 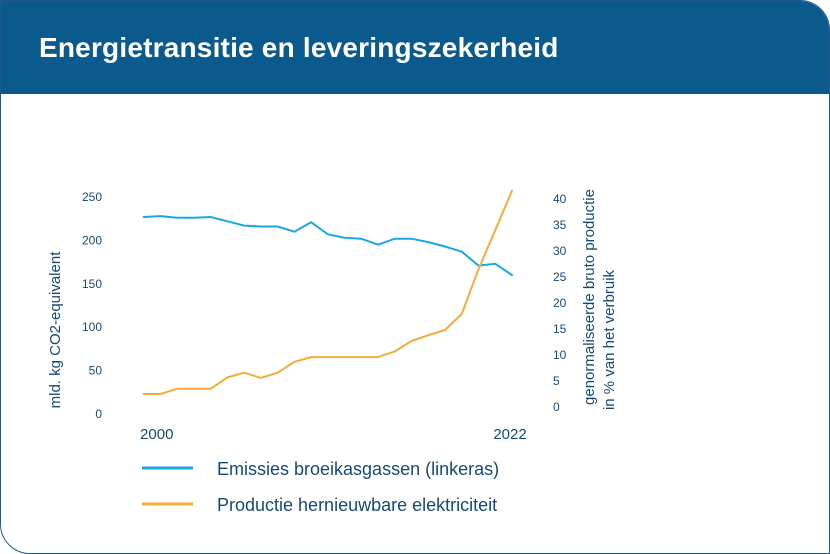 I want to click on left-tick-label: 100, so click(x=92, y=327).